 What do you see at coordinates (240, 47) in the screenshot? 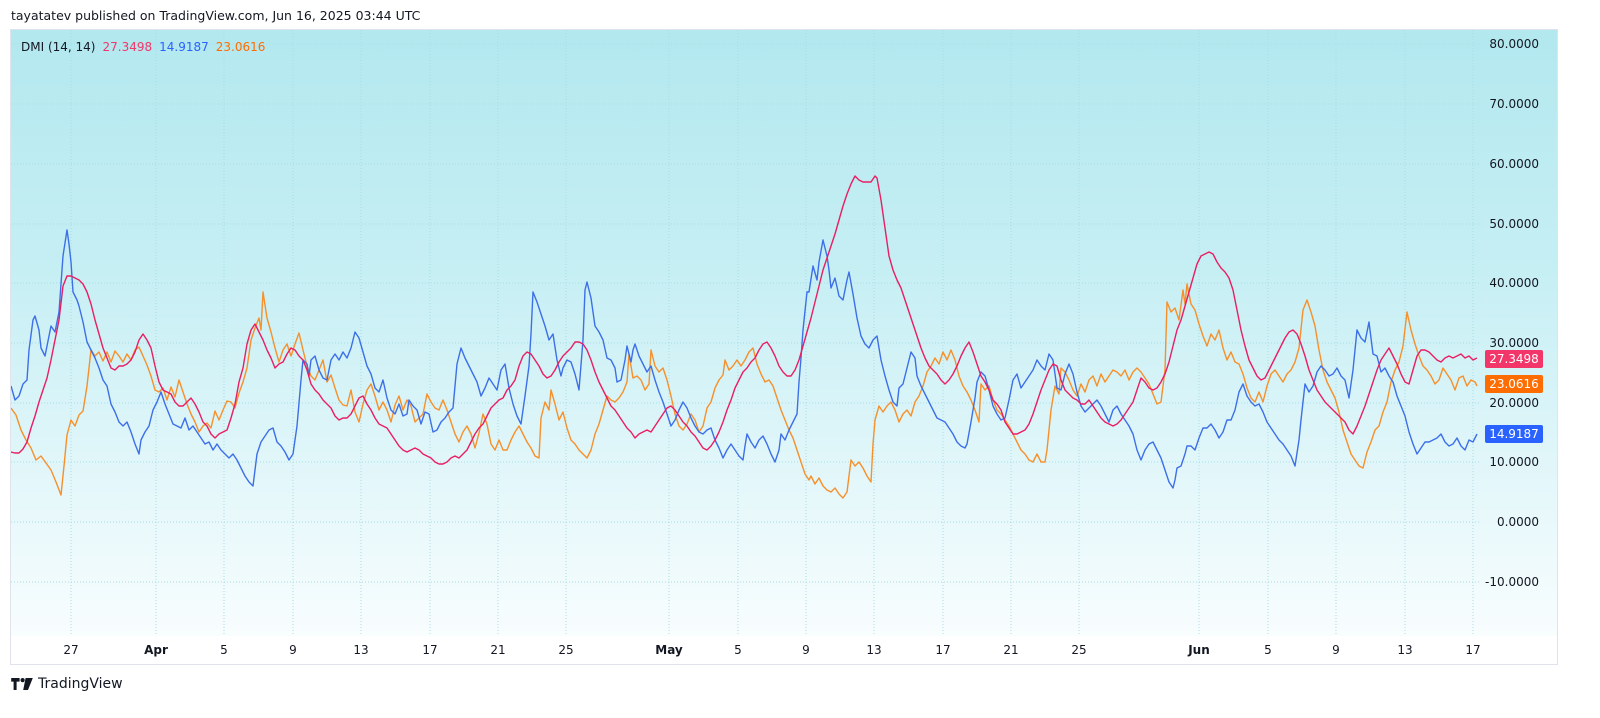
I see `legend-minus-di-value: 23.0616` at bounding box center [240, 47].